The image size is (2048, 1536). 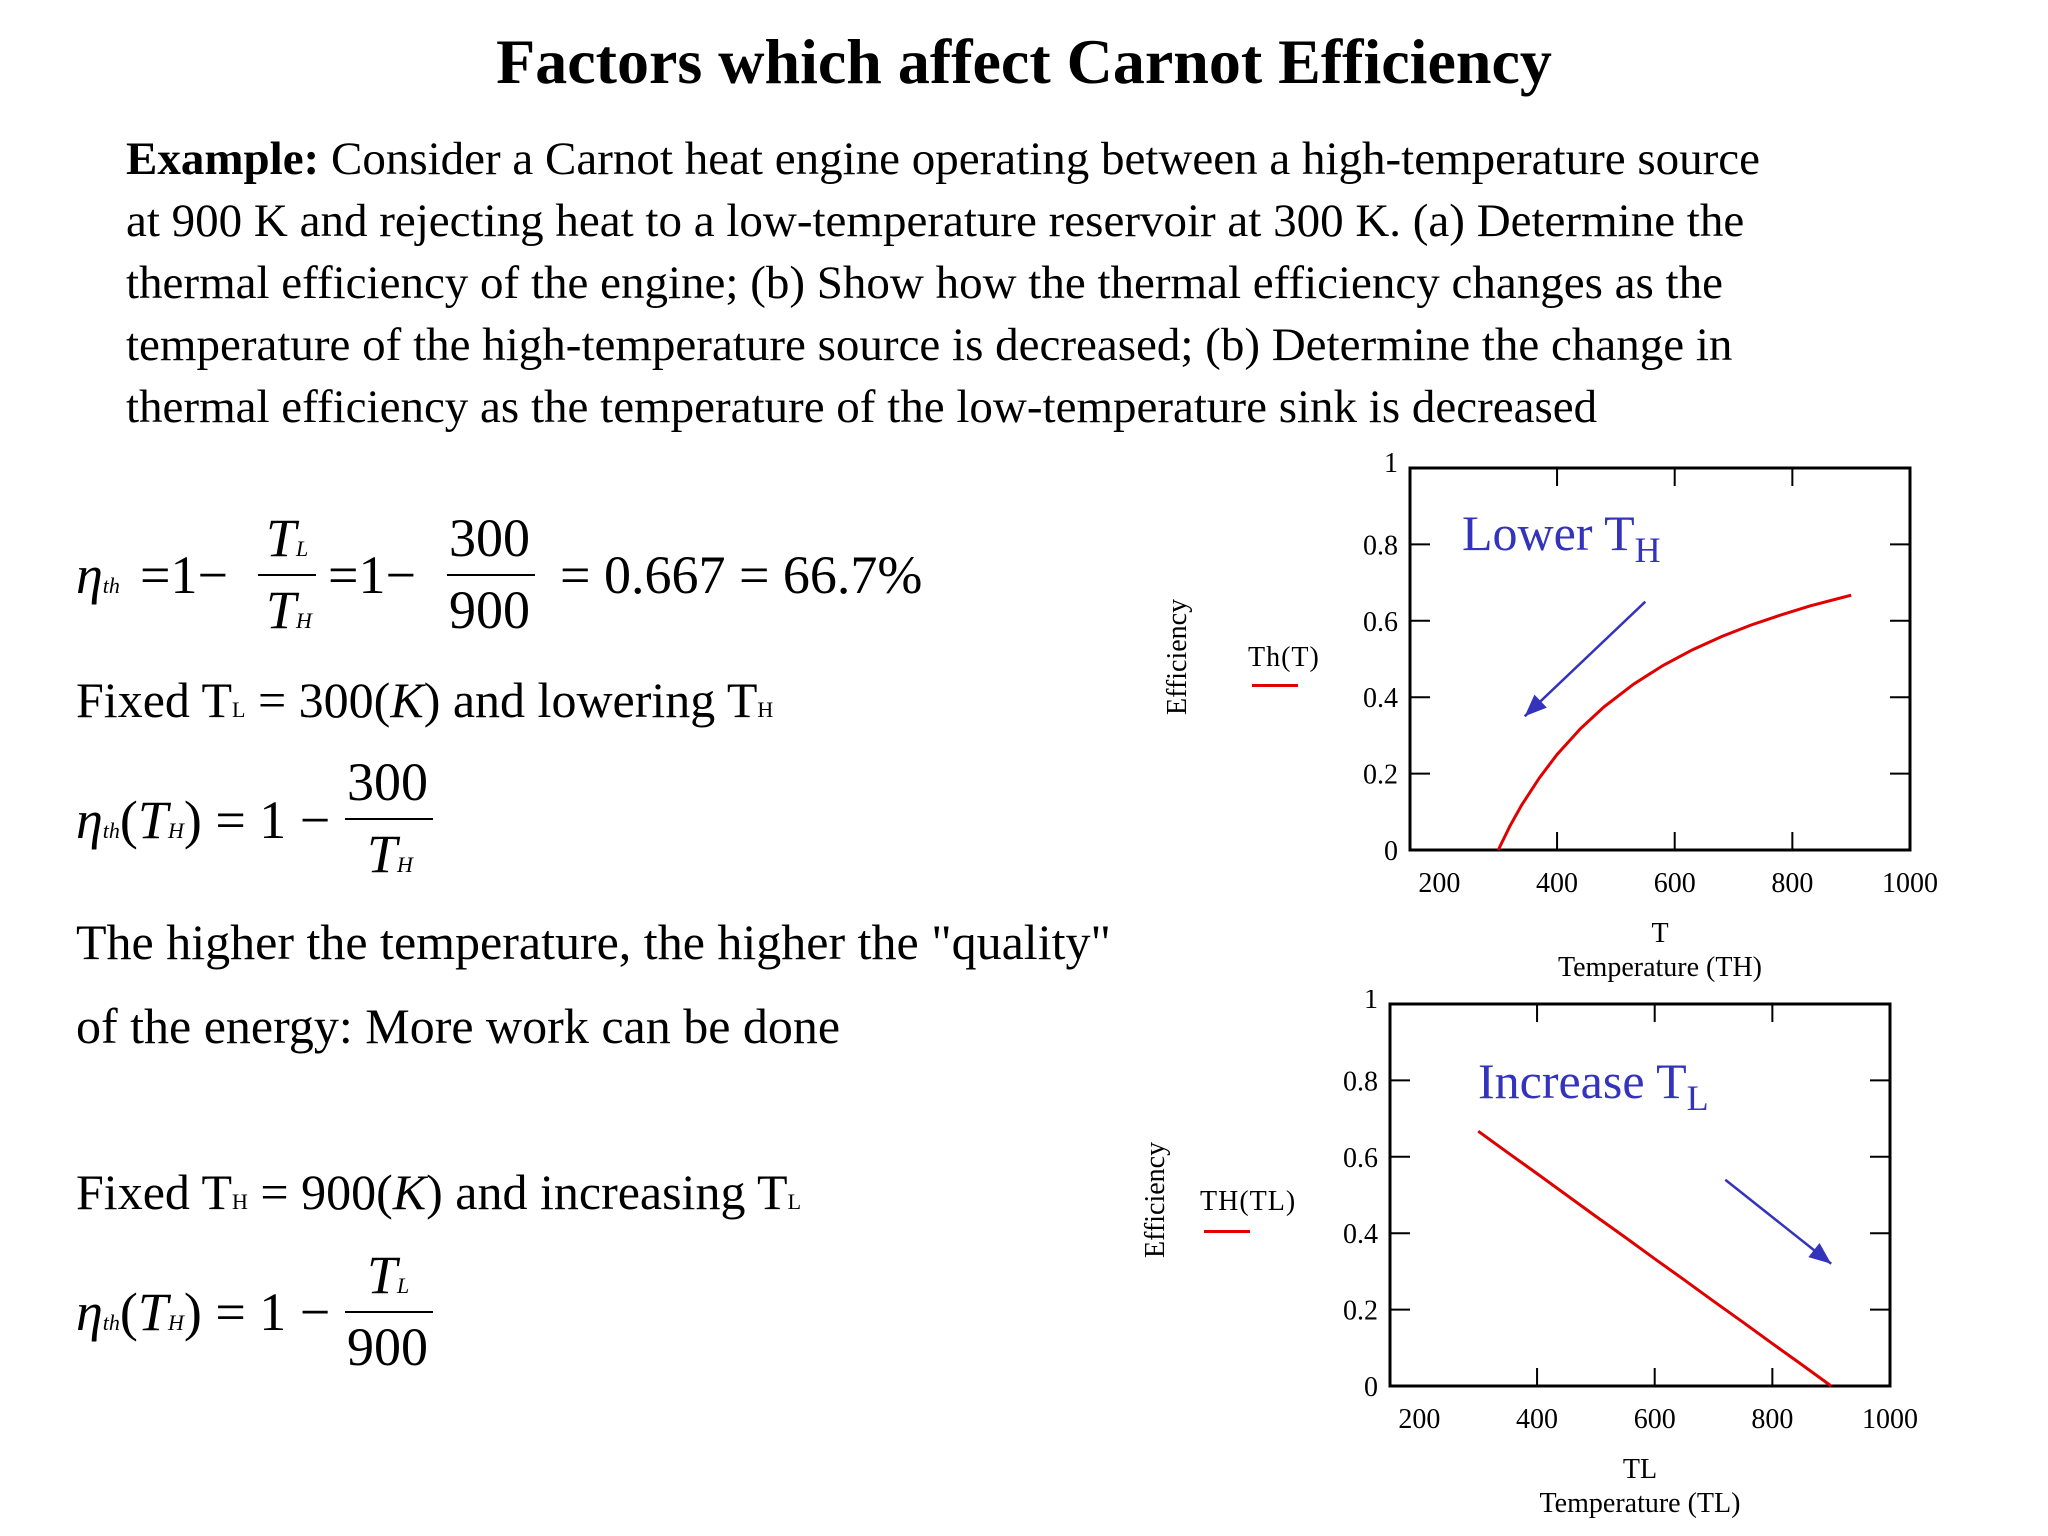 I want to click on chart1-ytick-label: 0.2, so click(x=1380, y=775).